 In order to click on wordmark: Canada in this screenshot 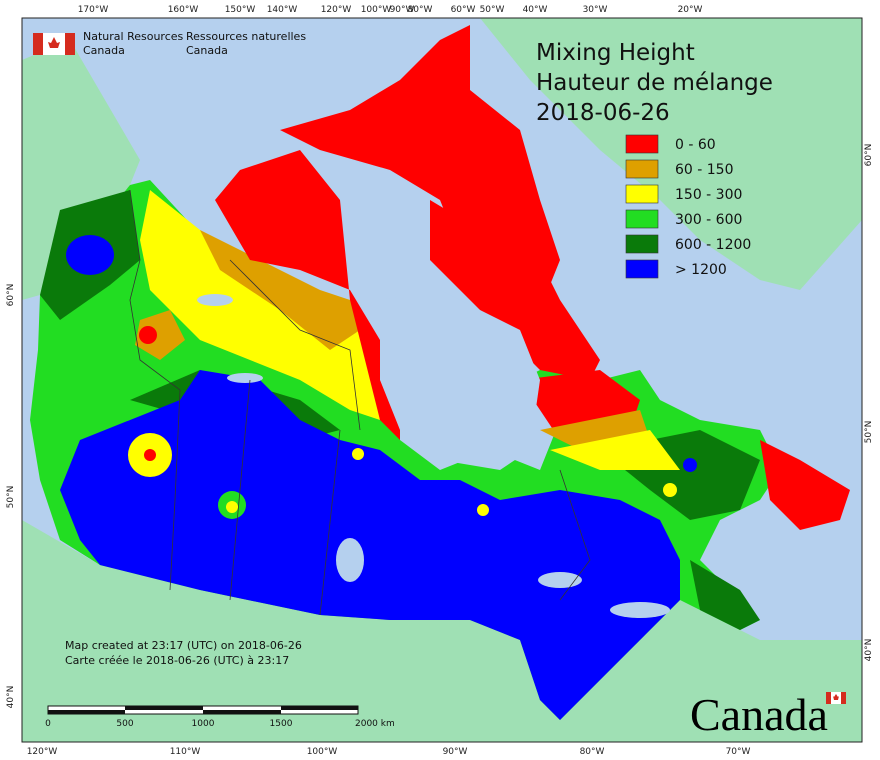, I will do `click(759, 714)`.